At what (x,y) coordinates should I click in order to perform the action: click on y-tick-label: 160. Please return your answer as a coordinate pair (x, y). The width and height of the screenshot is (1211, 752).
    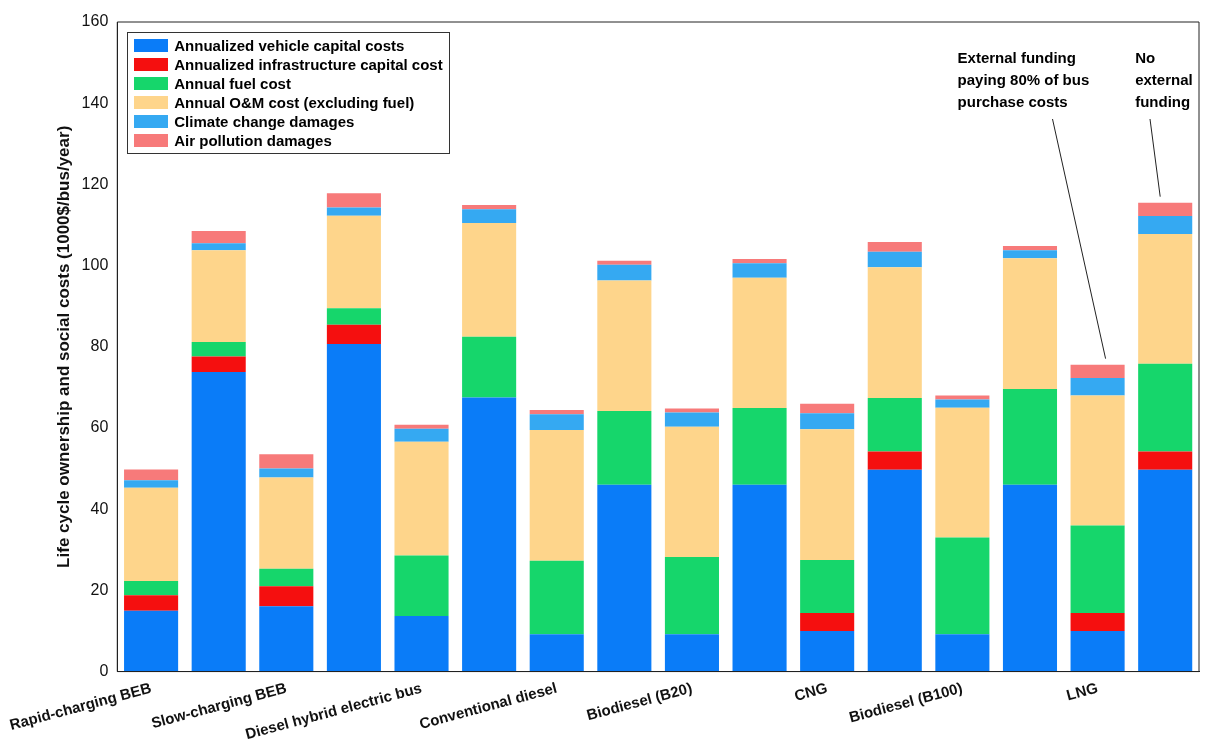
    Looking at the image, I should click on (95, 21).